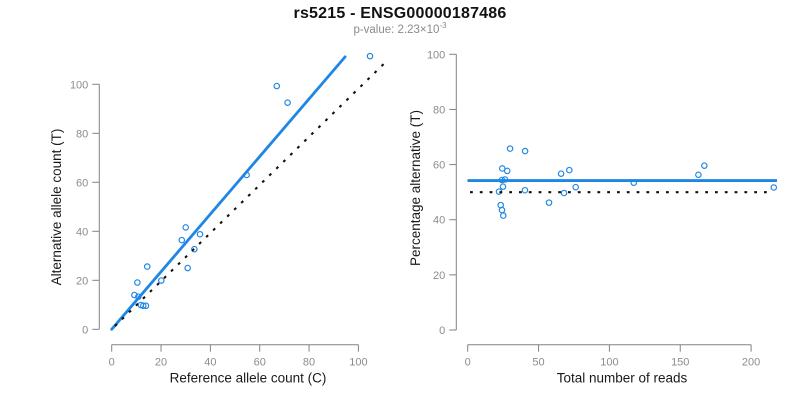 Image resolution: width=800 pixels, height=400 pixels. Describe the element at coordinates (680, 363) in the screenshot. I see `x-axis-tick-label: 150` at that location.